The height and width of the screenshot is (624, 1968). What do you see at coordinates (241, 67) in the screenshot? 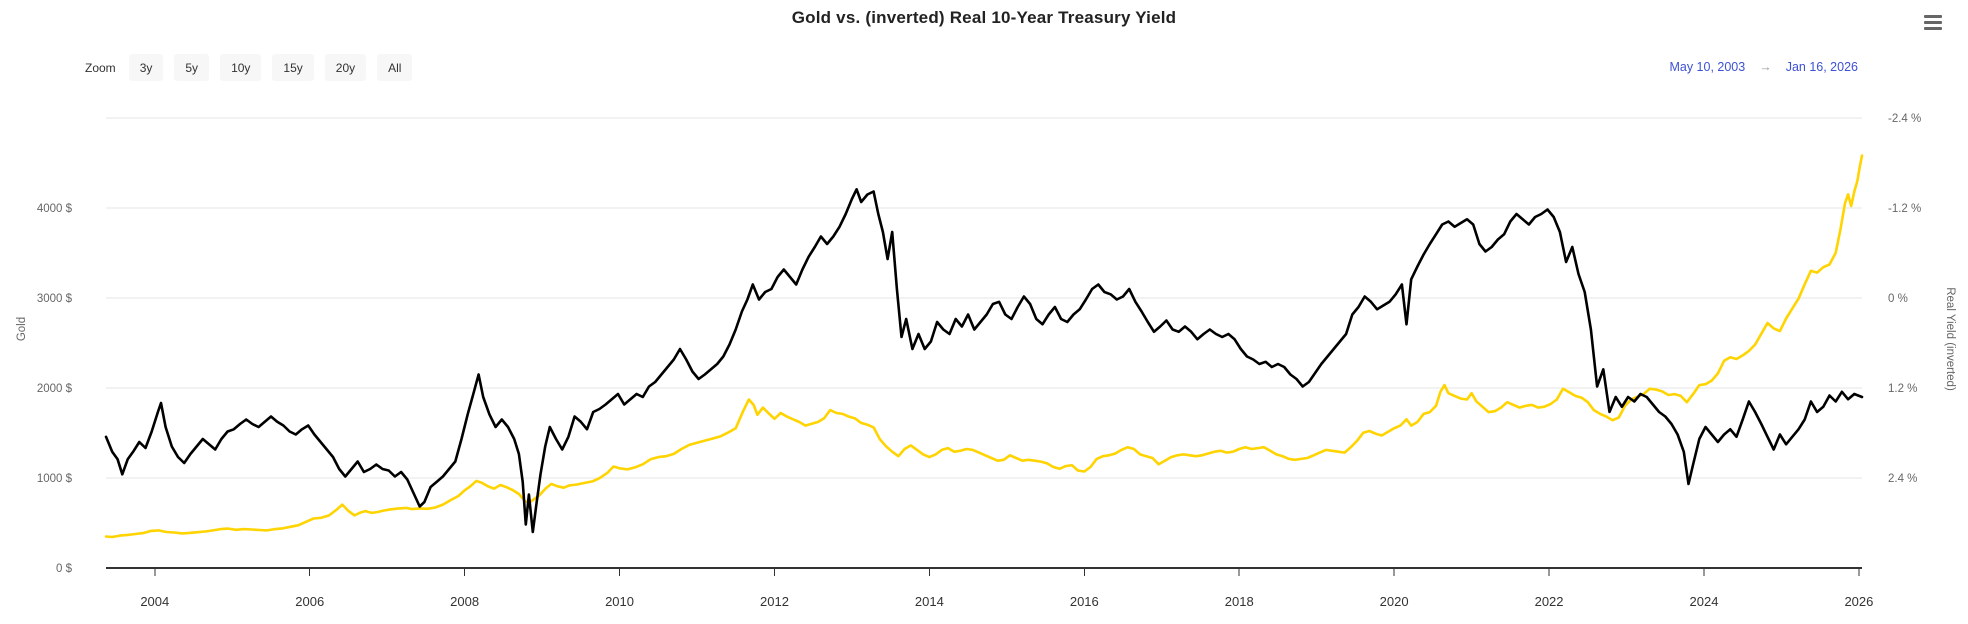
I see `zoom-button-10y: 10y` at bounding box center [241, 67].